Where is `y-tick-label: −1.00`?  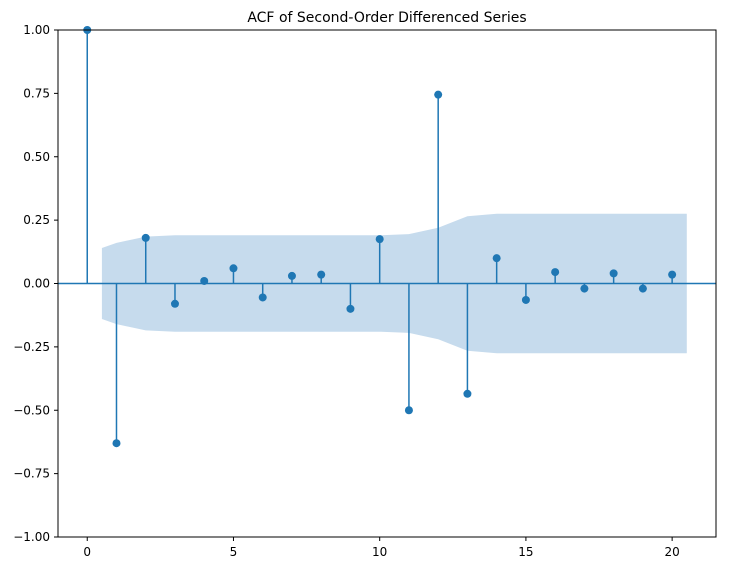 y-tick-label: −1.00 is located at coordinates (31, 537).